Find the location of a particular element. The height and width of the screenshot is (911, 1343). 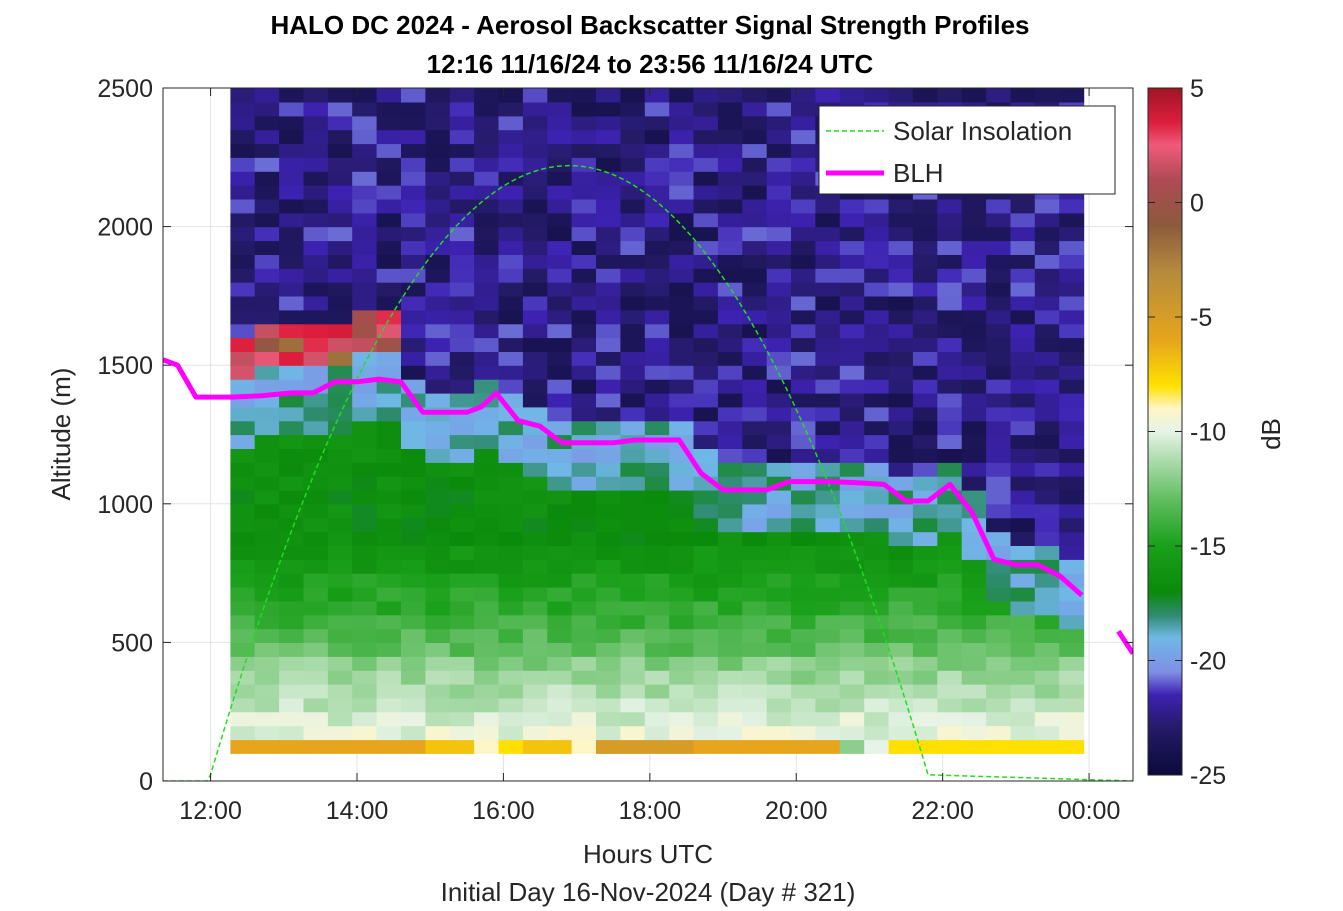

legend: Solar Insolation BLH is located at coordinates (967, 150).